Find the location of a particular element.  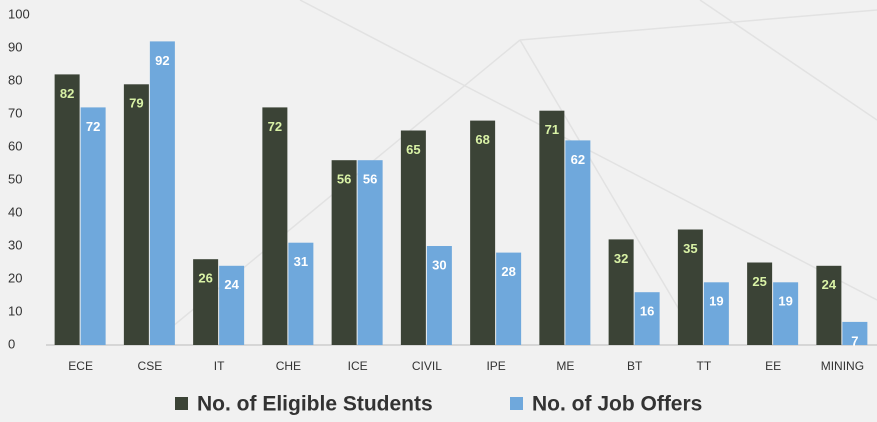

value-label: 16 is located at coordinates (647, 311).